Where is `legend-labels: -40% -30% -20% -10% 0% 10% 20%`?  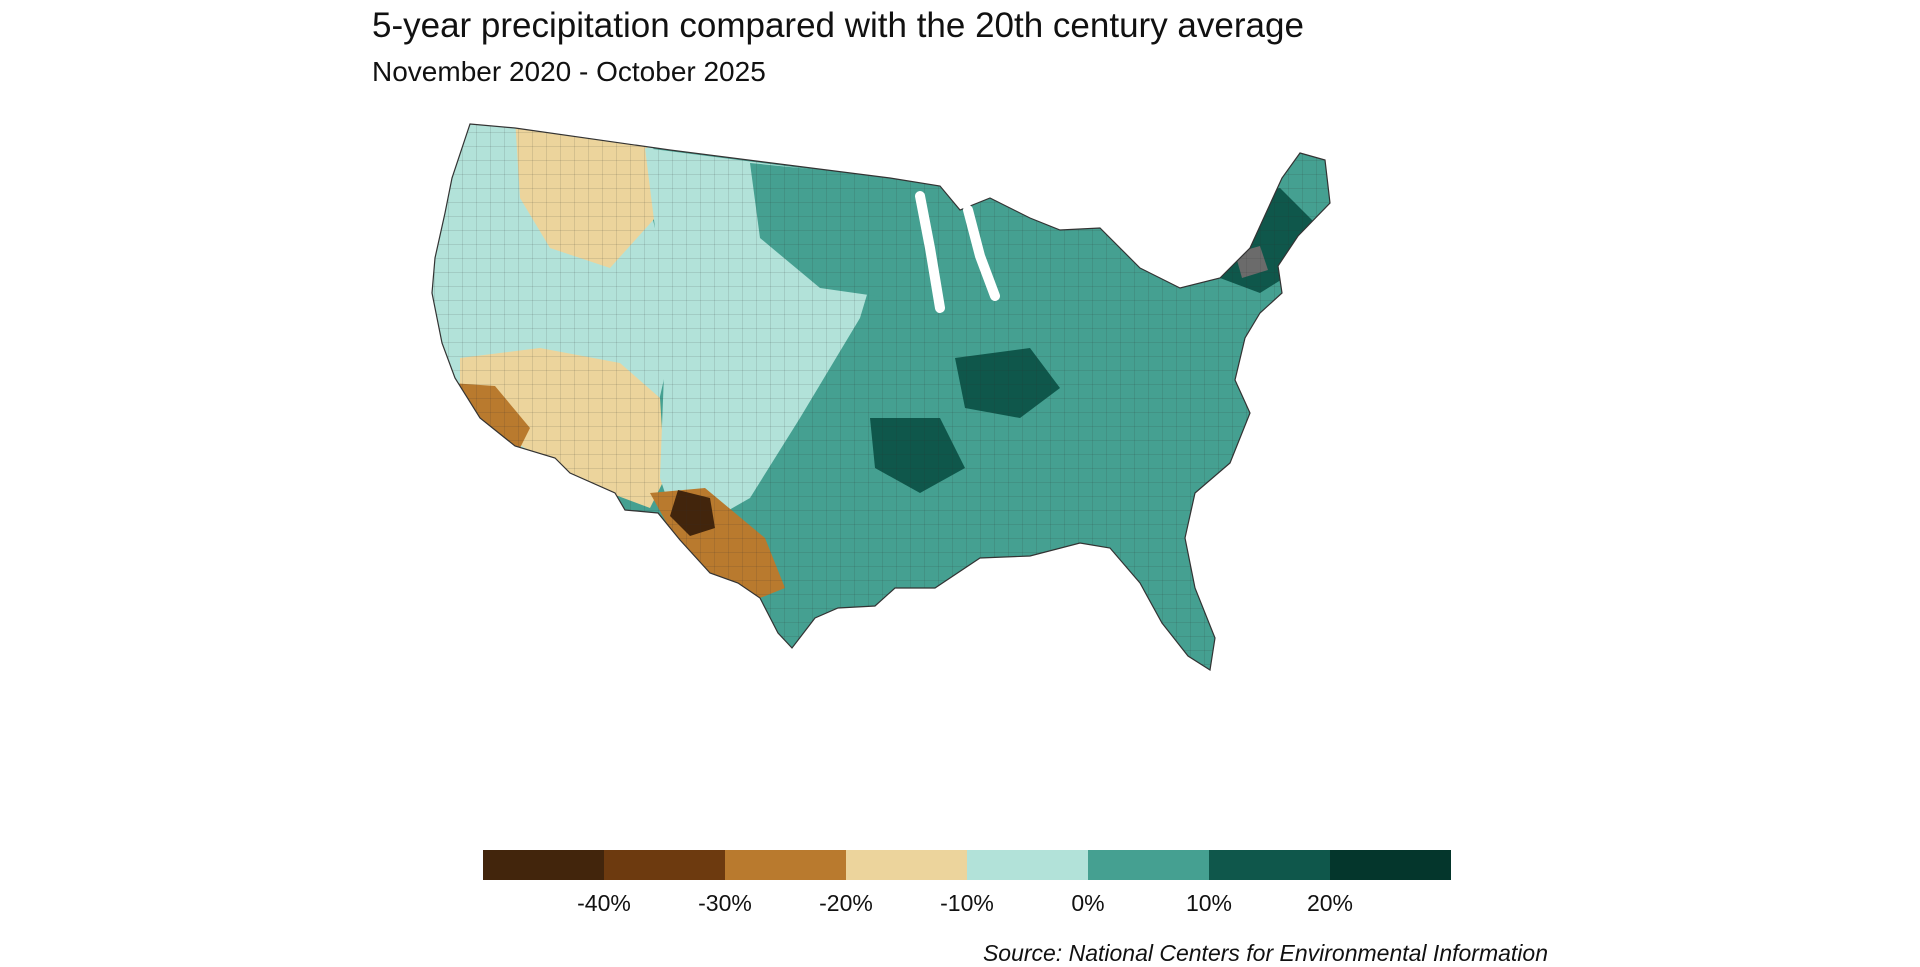
legend-labels: -40% -30% -20% -10% 0% 10% 20% is located at coordinates (967, 906).